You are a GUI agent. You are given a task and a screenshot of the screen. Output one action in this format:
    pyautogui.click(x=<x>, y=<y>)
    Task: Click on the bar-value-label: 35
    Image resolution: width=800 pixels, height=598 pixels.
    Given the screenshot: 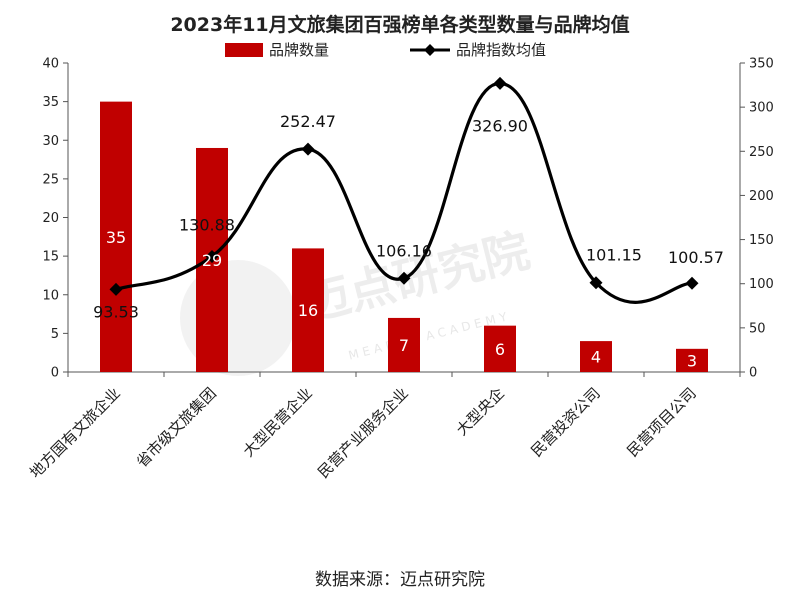 What is the action you would take?
    pyautogui.click(x=116, y=237)
    